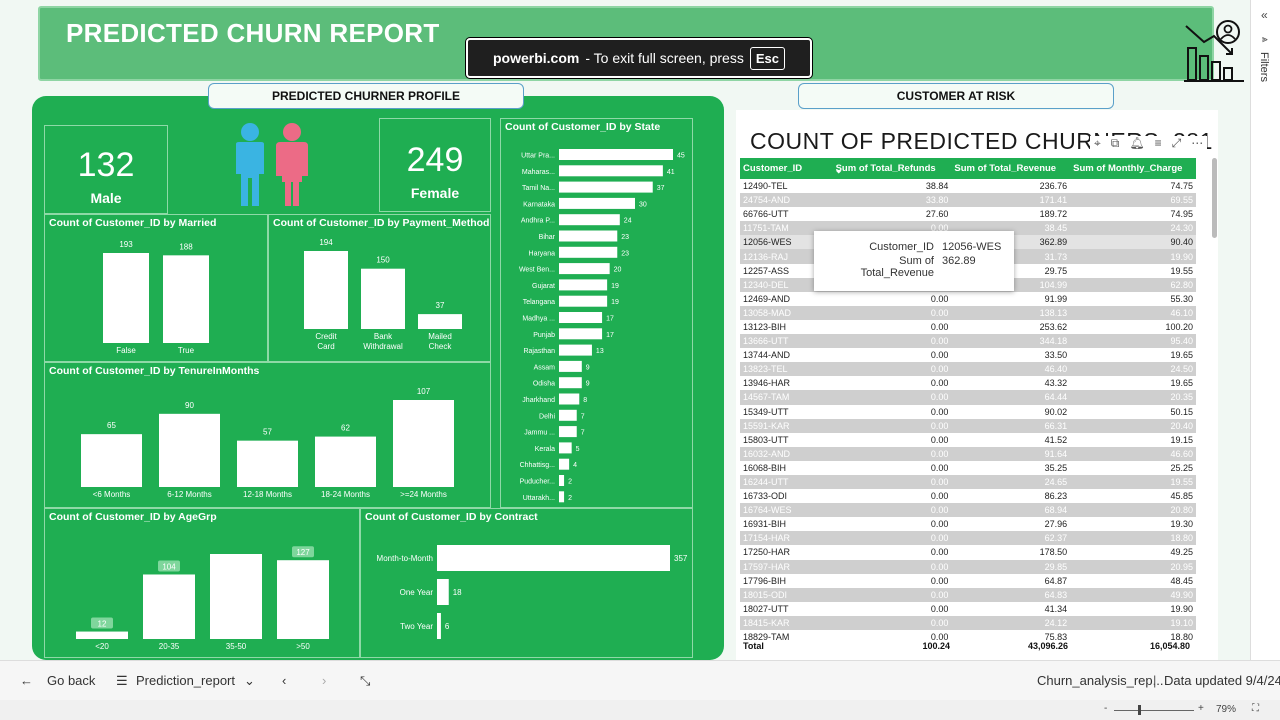 Image resolution: width=1280 pixels, height=720 pixels. What do you see at coordinates (1158, 143) in the screenshot?
I see `filter-icon: ≡` at bounding box center [1158, 143].